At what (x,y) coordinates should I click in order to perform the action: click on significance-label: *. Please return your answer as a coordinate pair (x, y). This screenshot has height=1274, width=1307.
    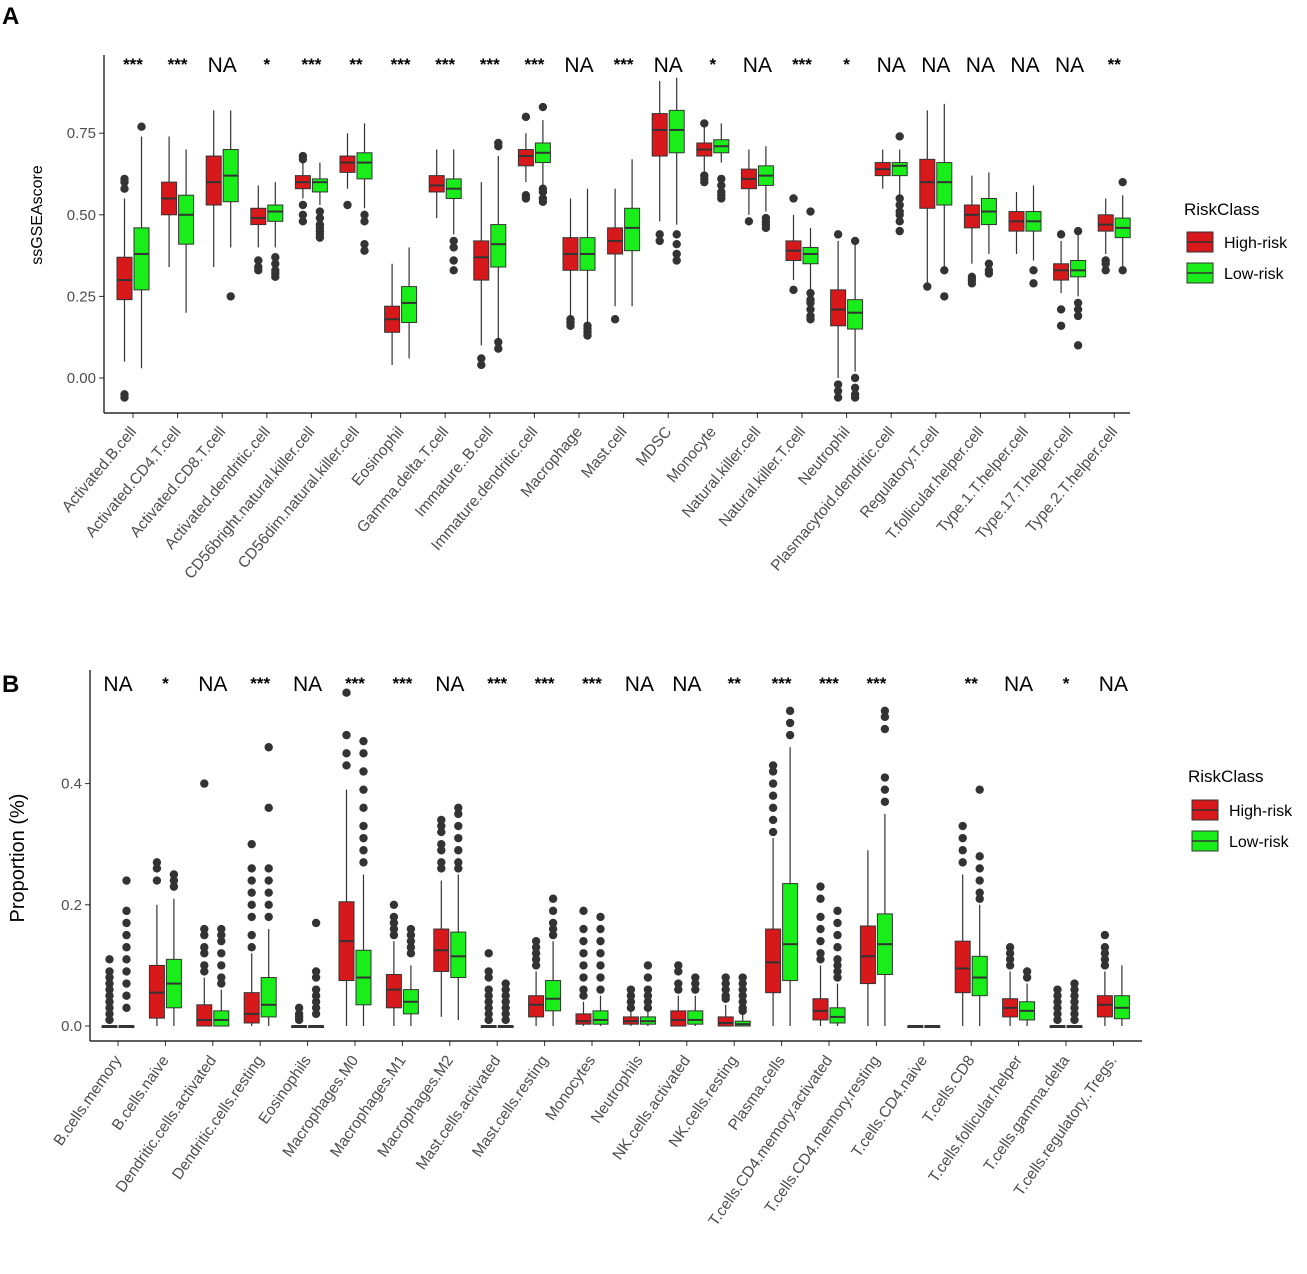
    Looking at the image, I should click on (266, 64).